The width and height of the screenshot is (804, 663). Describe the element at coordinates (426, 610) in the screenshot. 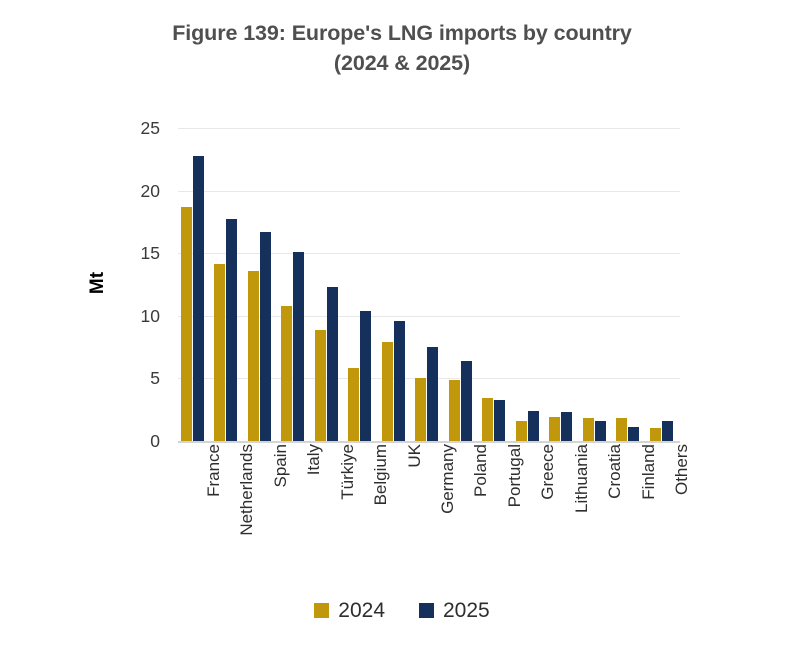

I see `legend-swatch-2025-icon` at that location.